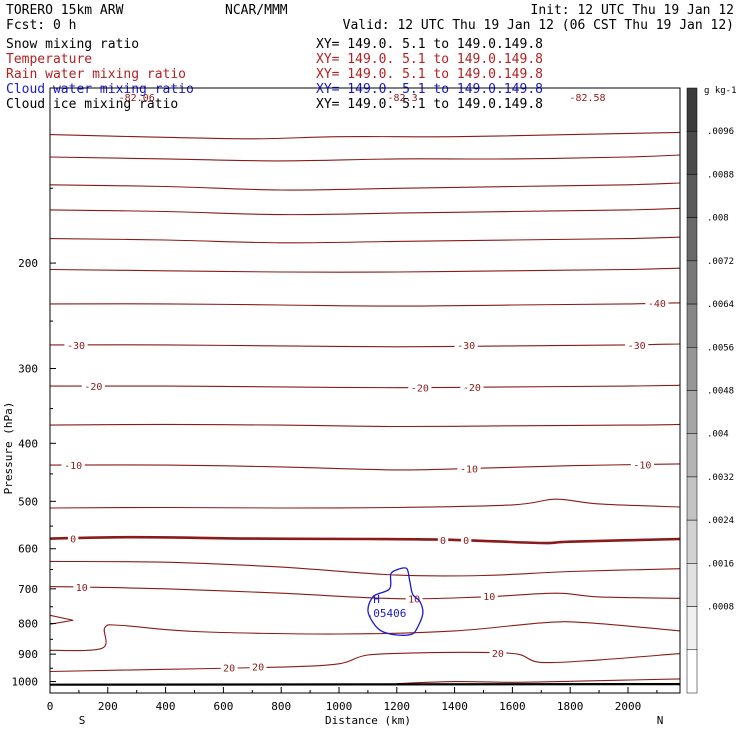 The height and width of the screenshot is (740, 740). What do you see at coordinates (397, 706) in the screenshot?
I see `x-tick-label: 1200` at bounding box center [397, 706].